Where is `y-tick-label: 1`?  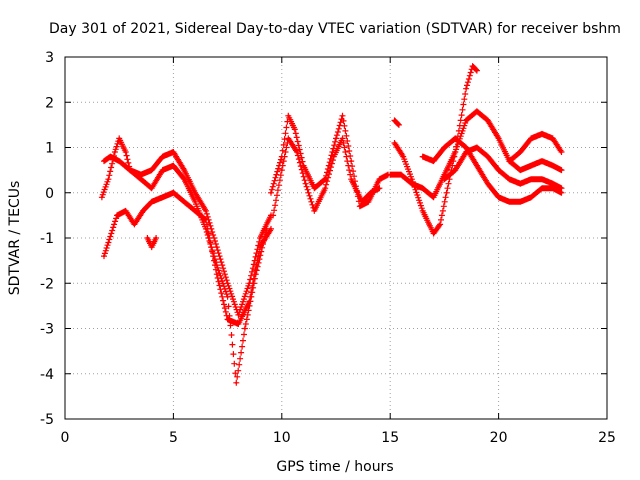
y-tick-label: 1 is located at coordinates (49, 149).